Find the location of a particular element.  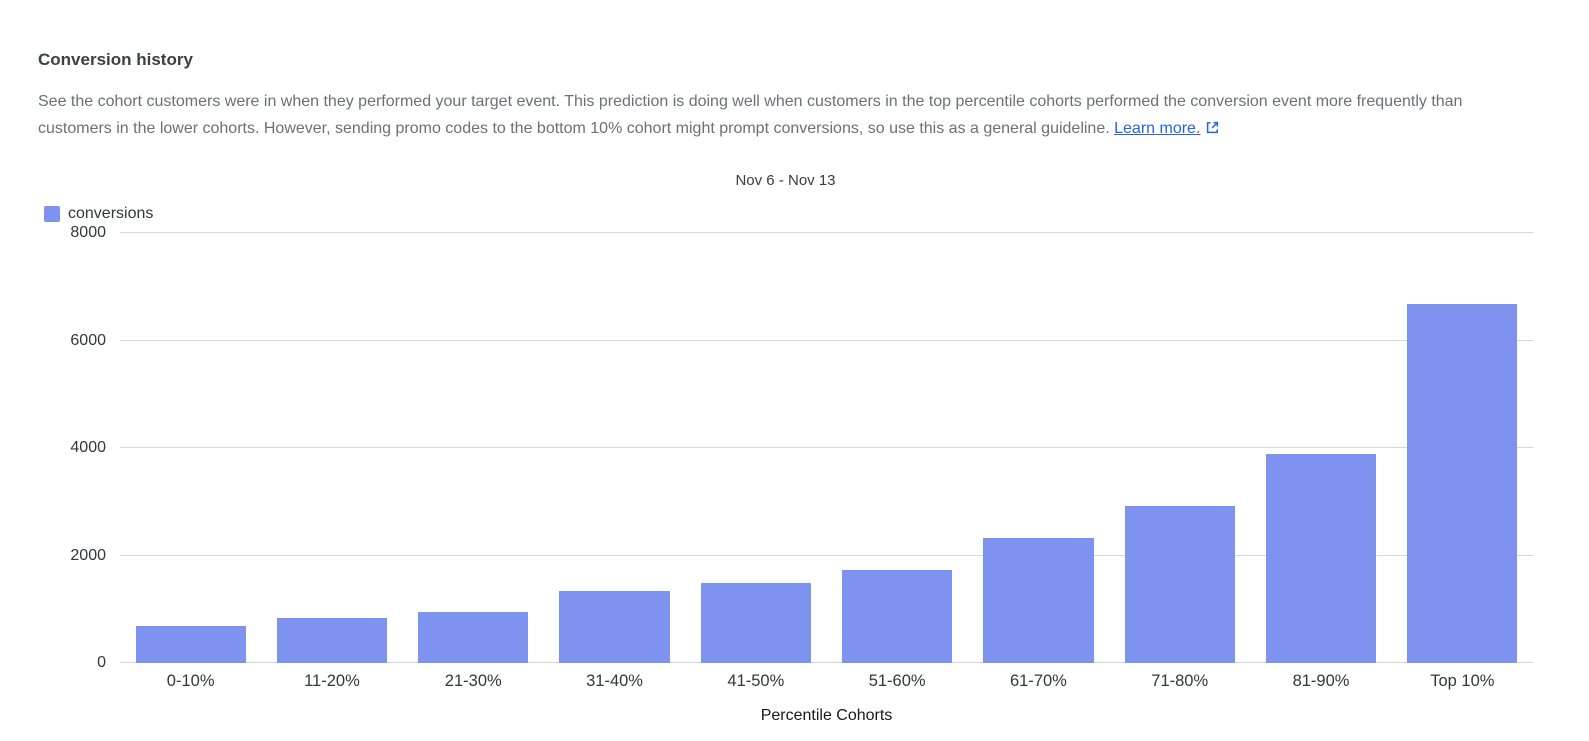

x-tick-label: 81-90% is located at coordinates (1321, 681).